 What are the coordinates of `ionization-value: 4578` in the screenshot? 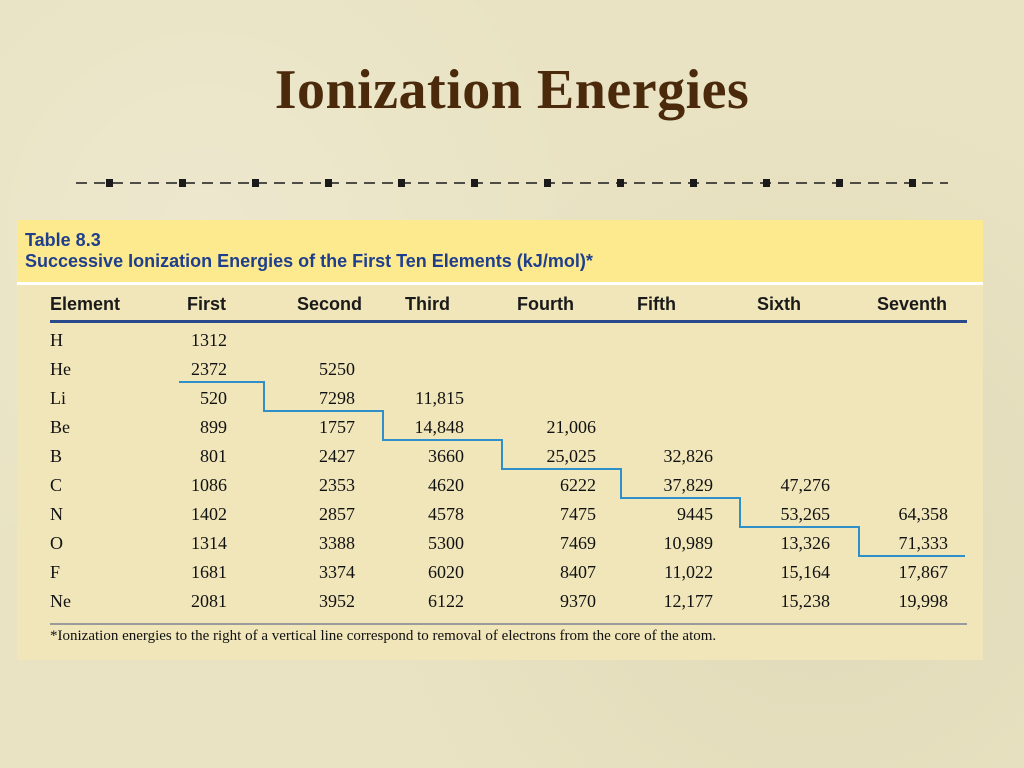 It's located at (446, 514).